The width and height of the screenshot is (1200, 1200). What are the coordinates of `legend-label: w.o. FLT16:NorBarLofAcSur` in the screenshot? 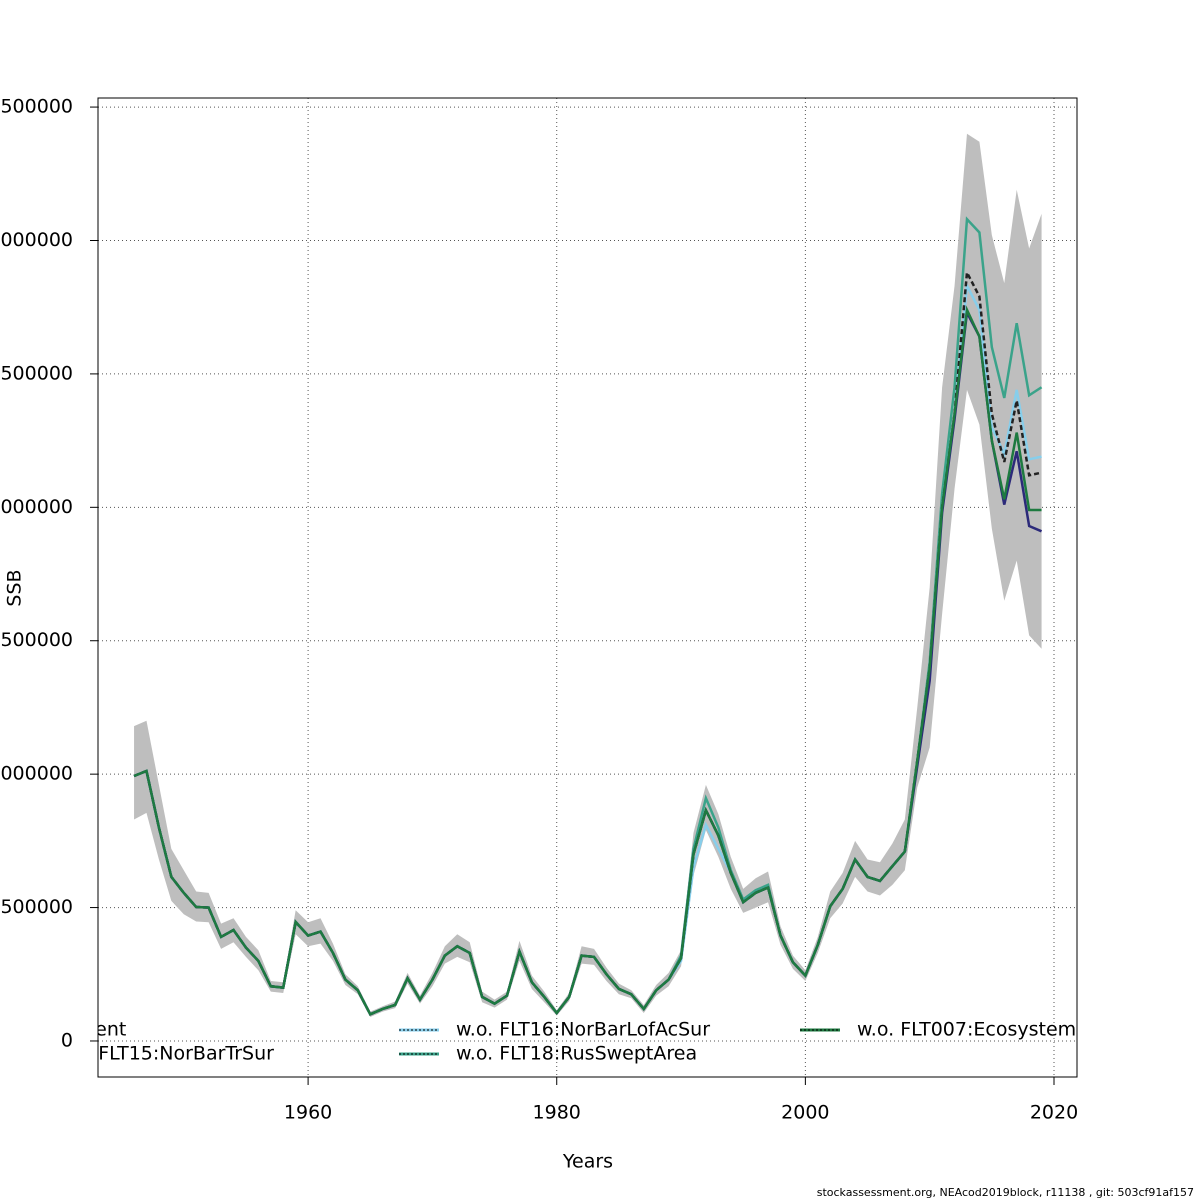 It's located at (583, 1030).